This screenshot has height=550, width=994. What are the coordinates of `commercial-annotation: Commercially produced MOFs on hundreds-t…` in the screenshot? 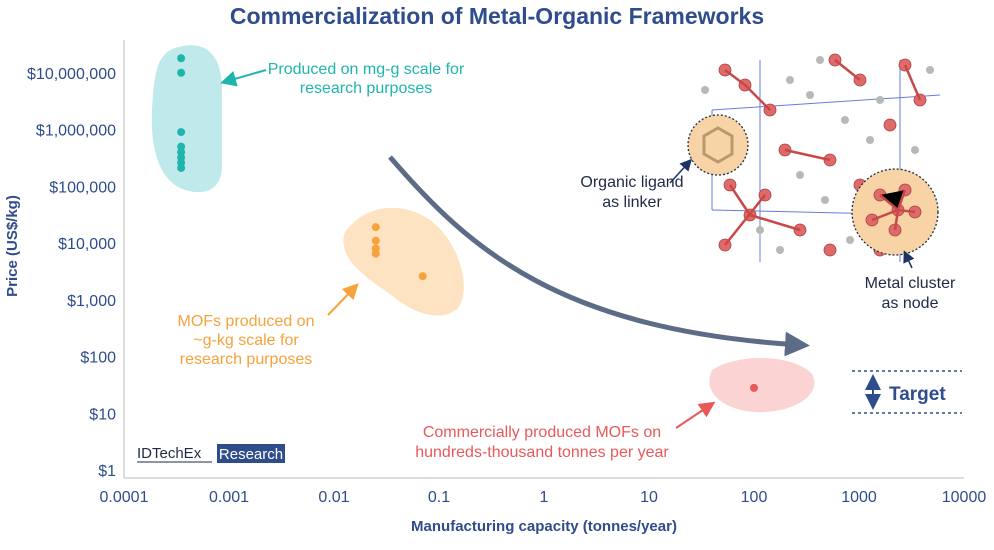 It's located at (542, 442).